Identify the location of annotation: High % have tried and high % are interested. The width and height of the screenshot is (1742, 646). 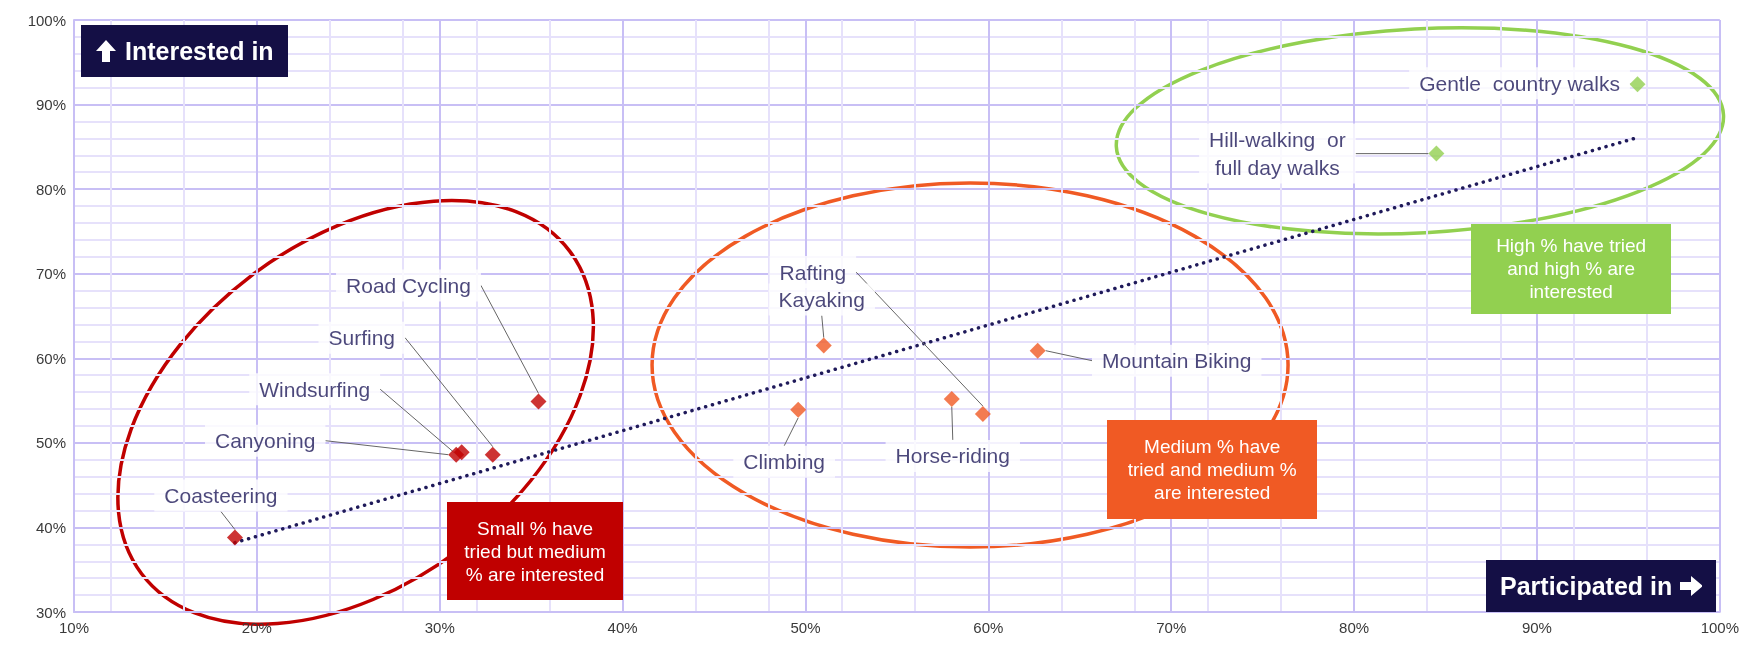
(1571, 268).